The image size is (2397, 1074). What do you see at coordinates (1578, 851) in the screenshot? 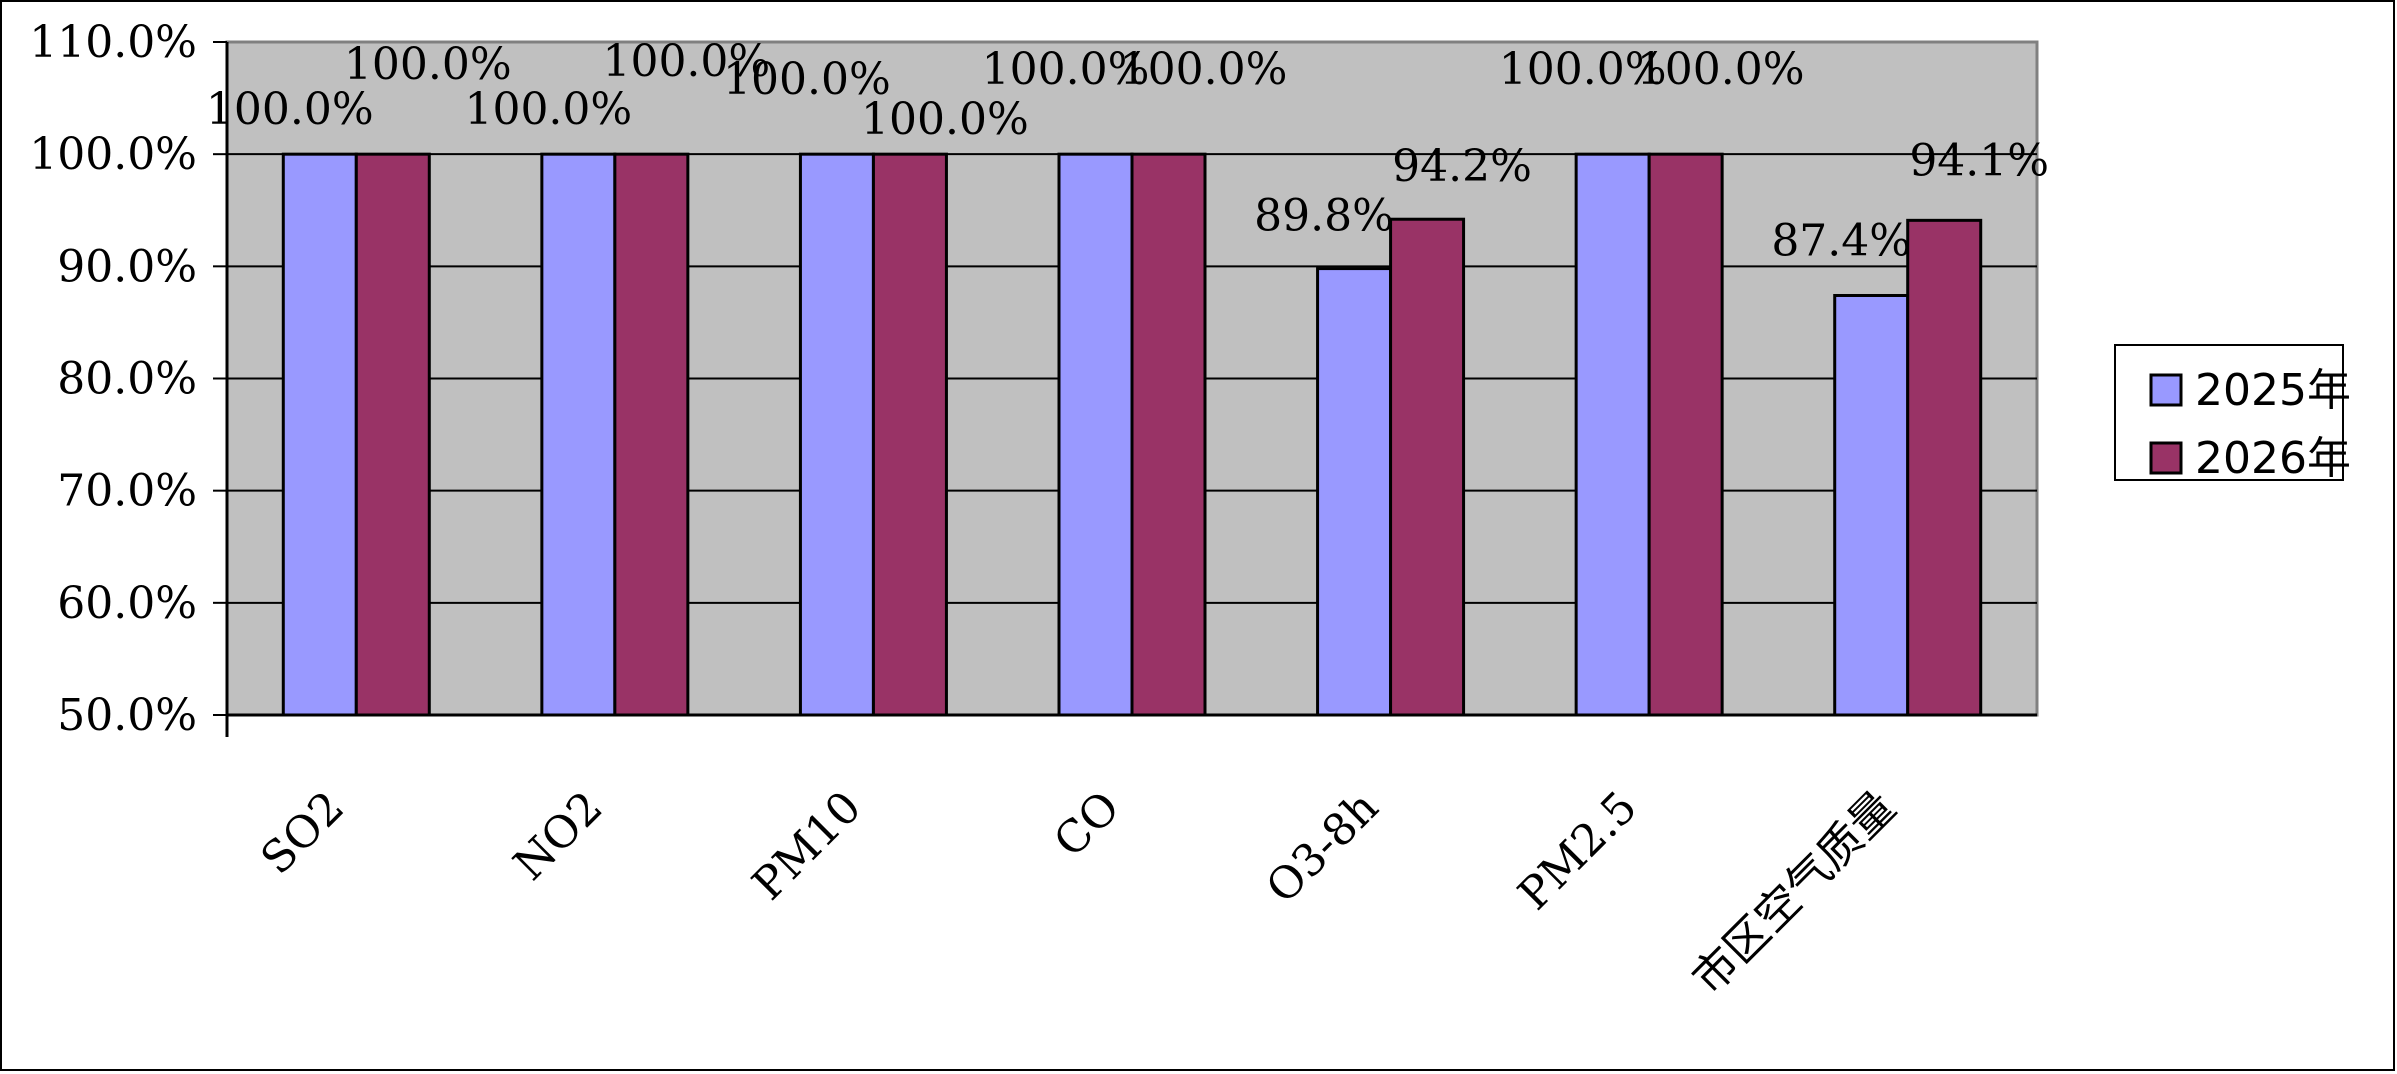
I see `x-category-label: PM2.5` at bounding box center [1578, 851].